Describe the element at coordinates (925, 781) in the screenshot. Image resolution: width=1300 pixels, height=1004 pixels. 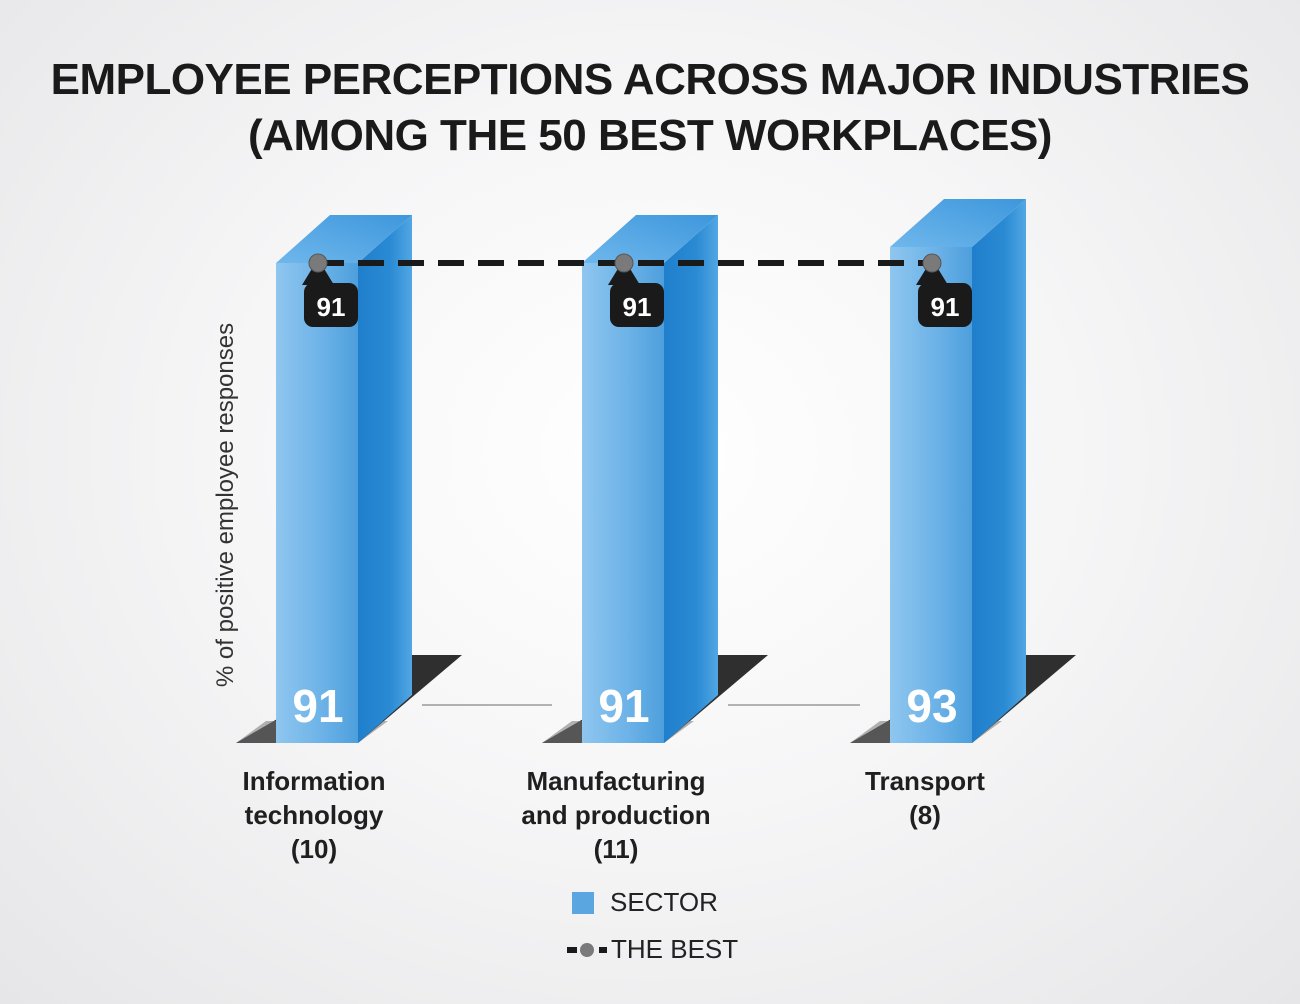
I see `category-label-line: Transport` at that location.